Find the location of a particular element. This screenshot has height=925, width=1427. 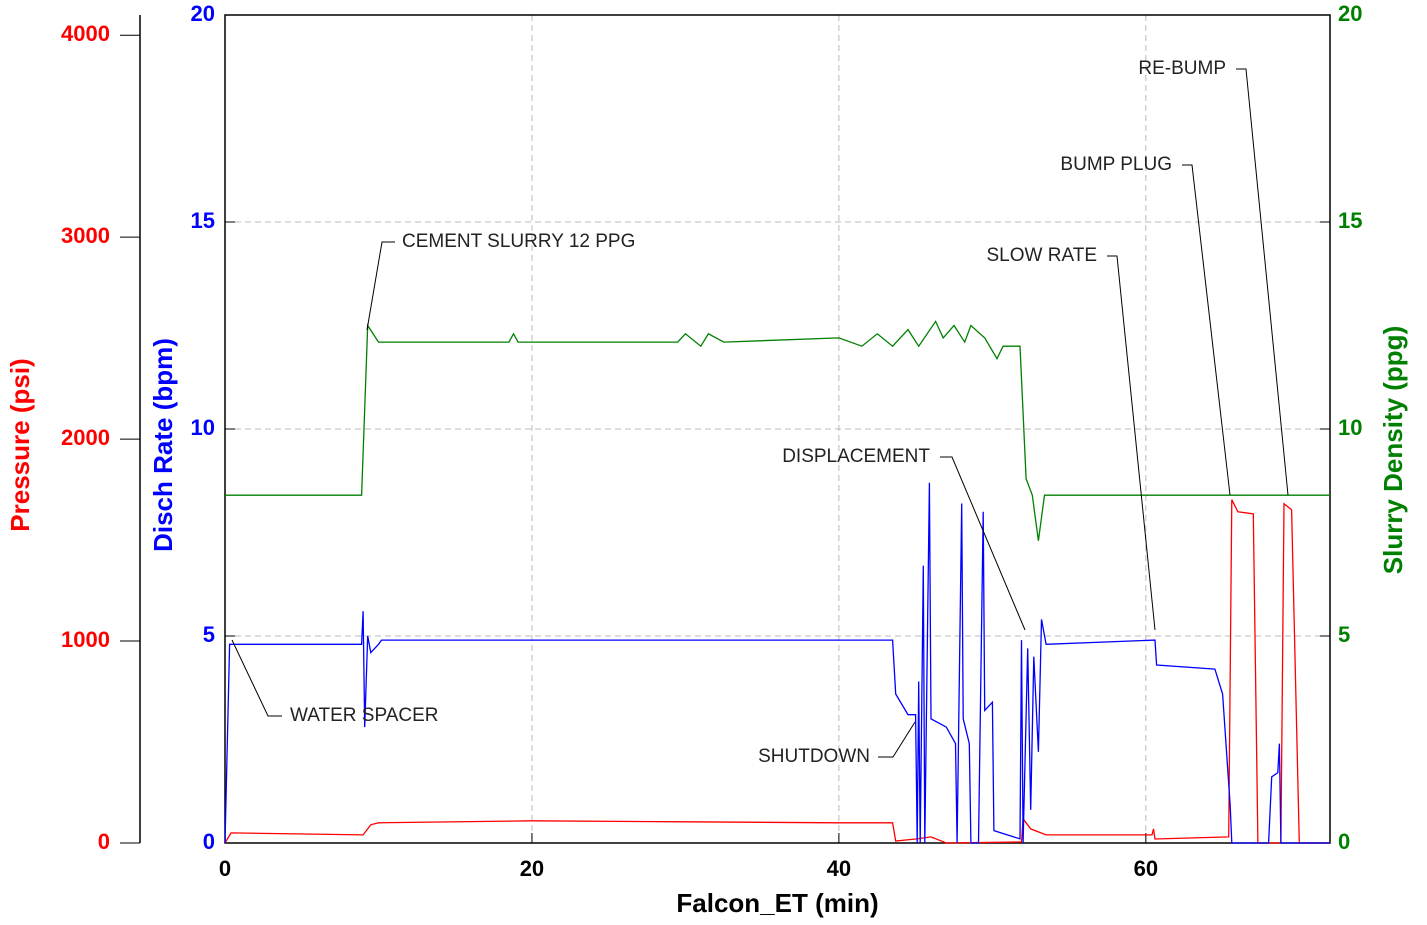

x-tick-label: 60 is located at coordinates (1146, 868).